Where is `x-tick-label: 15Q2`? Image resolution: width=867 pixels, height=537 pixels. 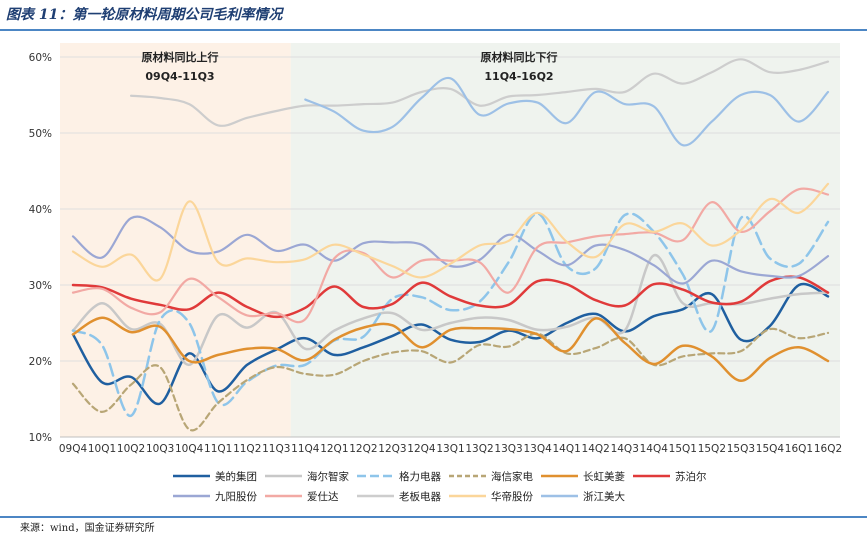
x-tick-label: 15Q2 is located at coordinates (712, 449).